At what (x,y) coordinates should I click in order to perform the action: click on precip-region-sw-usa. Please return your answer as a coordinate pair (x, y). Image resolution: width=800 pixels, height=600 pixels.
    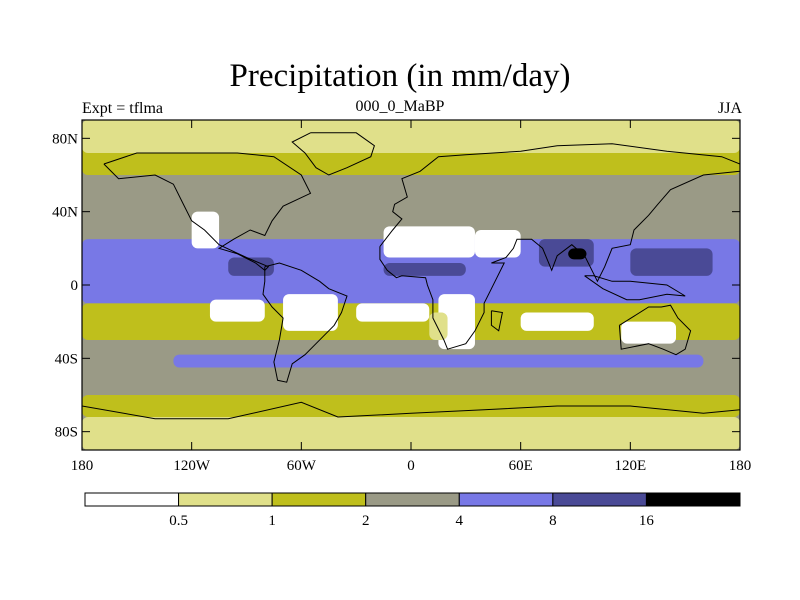
    Looking at the image, I should click on (205, 230).